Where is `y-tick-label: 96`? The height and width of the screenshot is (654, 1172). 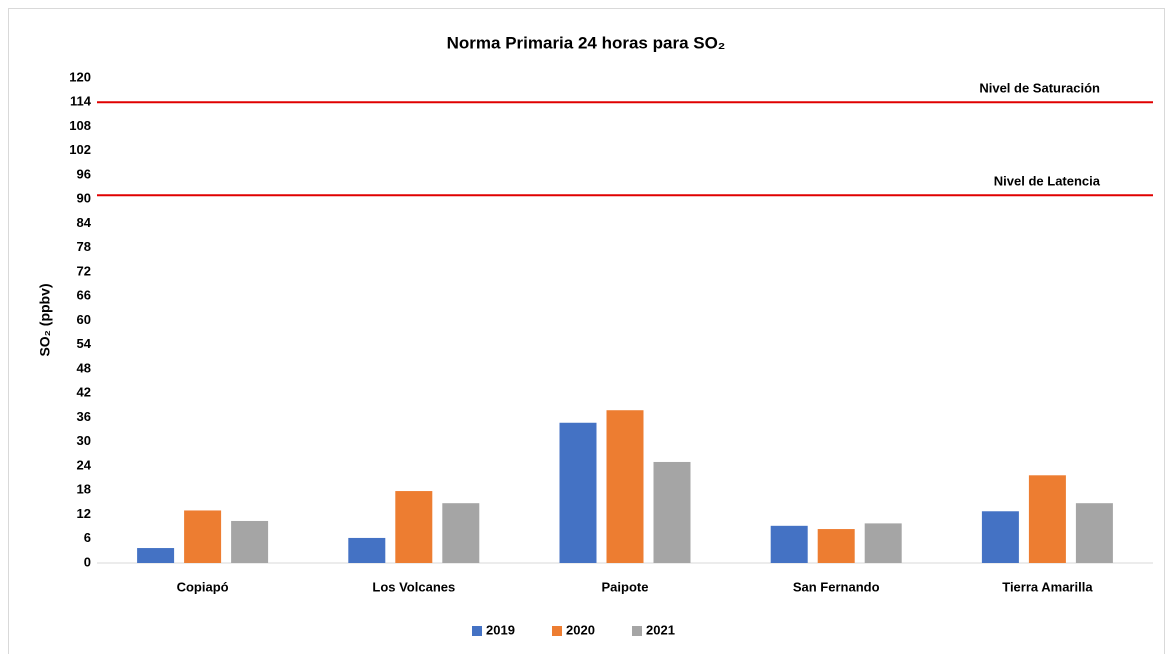
y-tick-label: 96 is located at coordinates (84, 173).